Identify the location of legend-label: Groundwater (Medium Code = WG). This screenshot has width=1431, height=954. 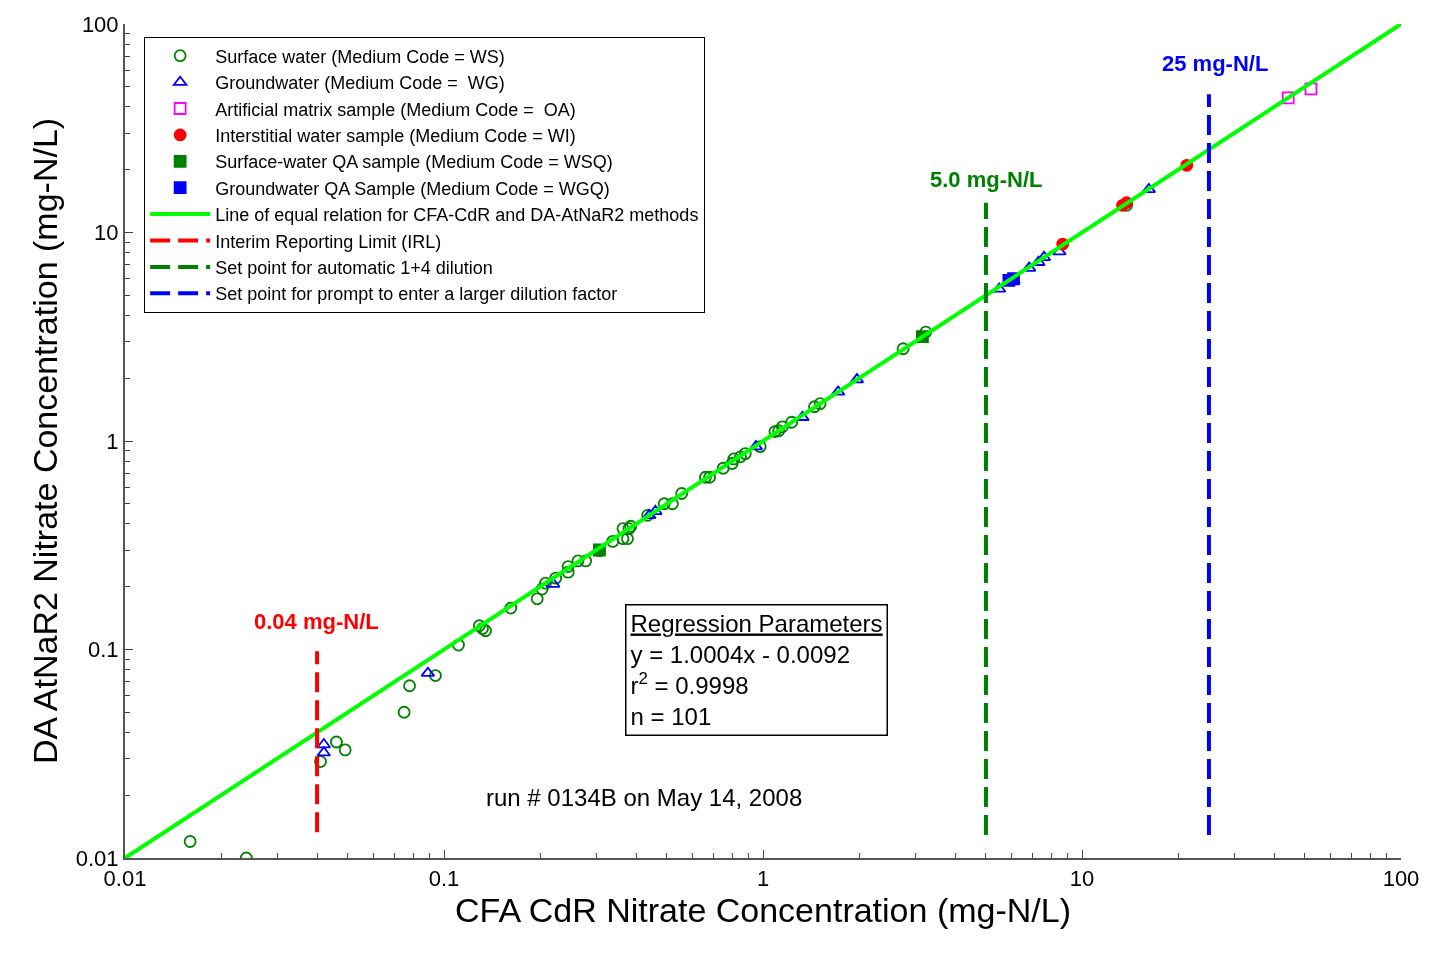
(360, 83).